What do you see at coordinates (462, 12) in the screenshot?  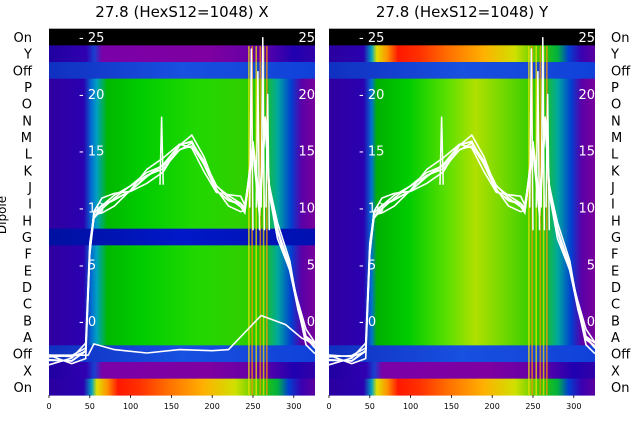 I see `chart-title: 27.8 (HexS12=1048) Y` at bounding box center [462, 12].